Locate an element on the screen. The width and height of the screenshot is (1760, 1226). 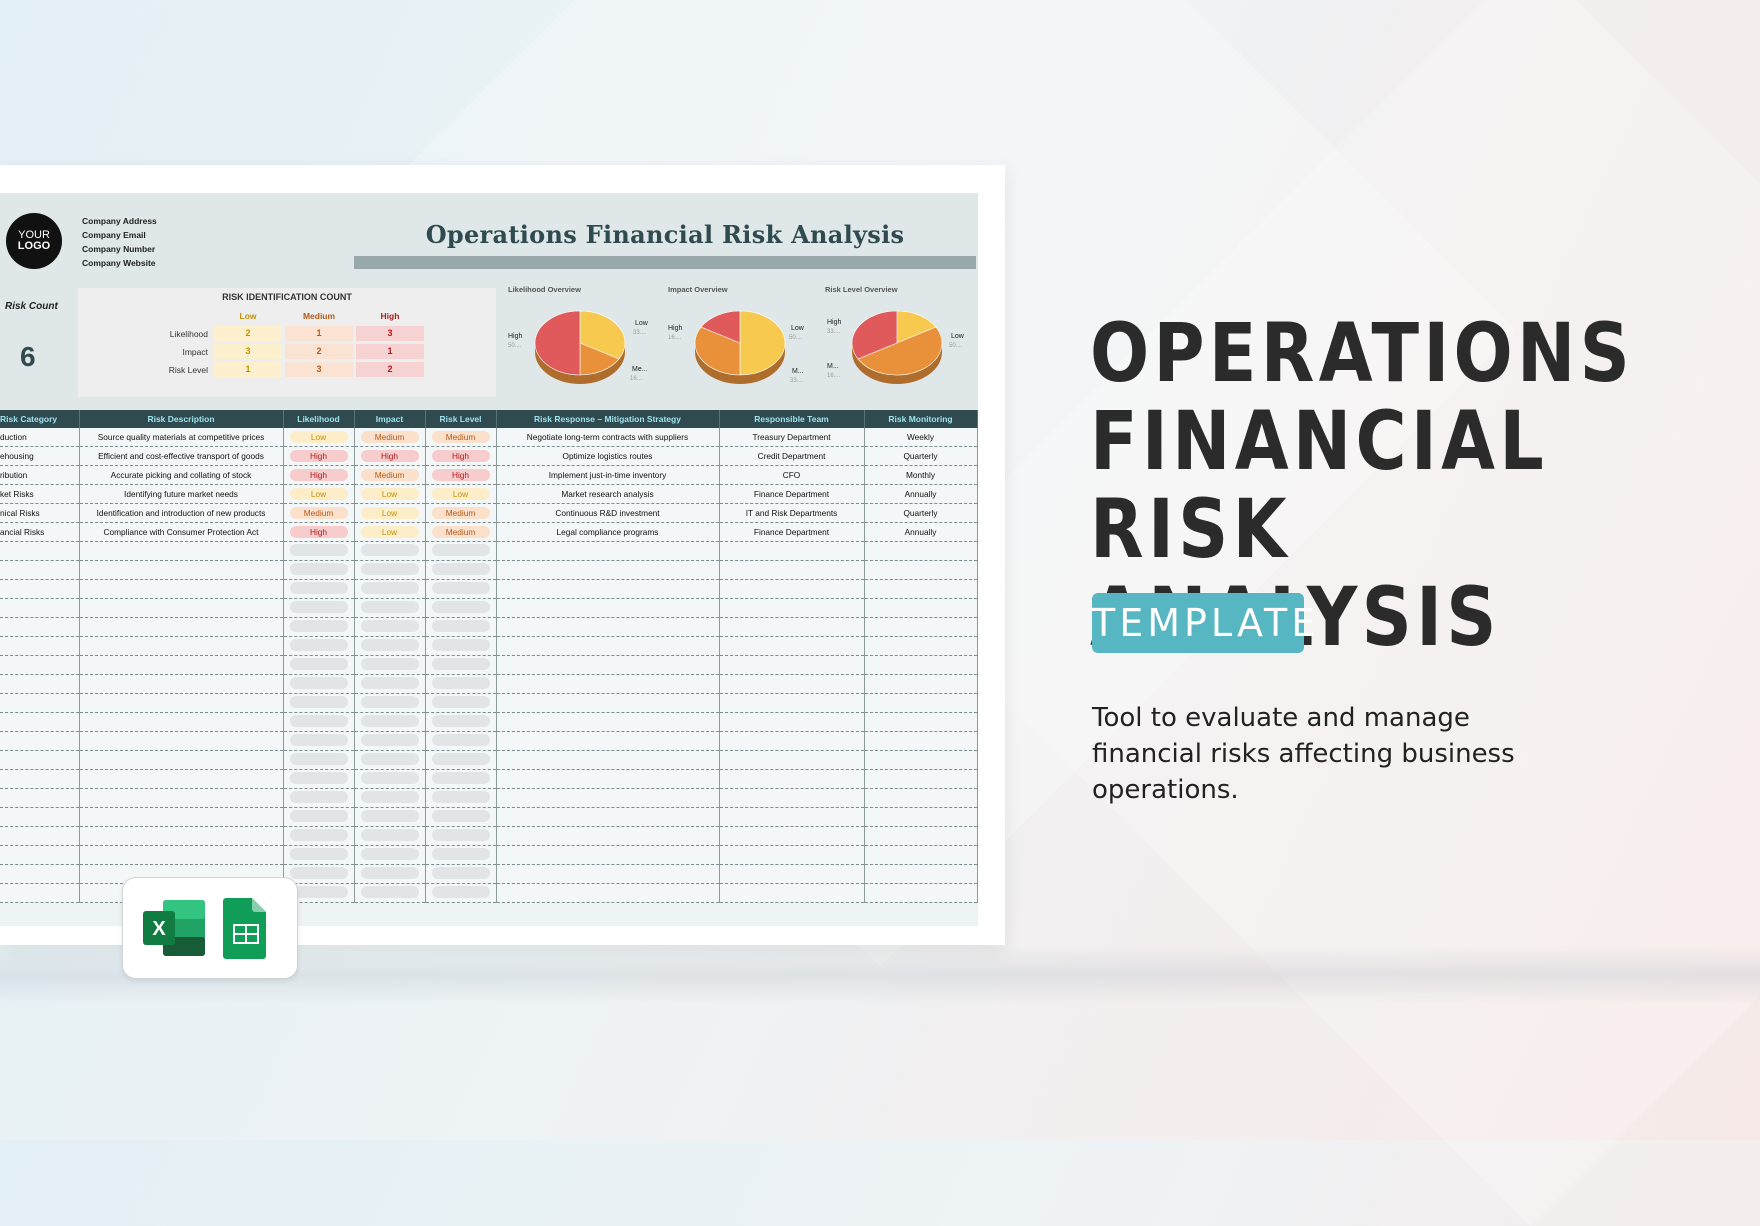
legend-low: Low is located at coordinates (957, 336).